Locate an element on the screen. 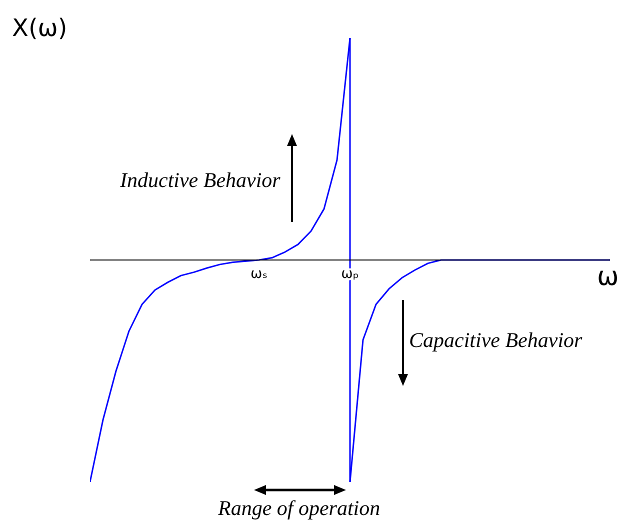  text: Range of operation is located at coordinates (299, 508).